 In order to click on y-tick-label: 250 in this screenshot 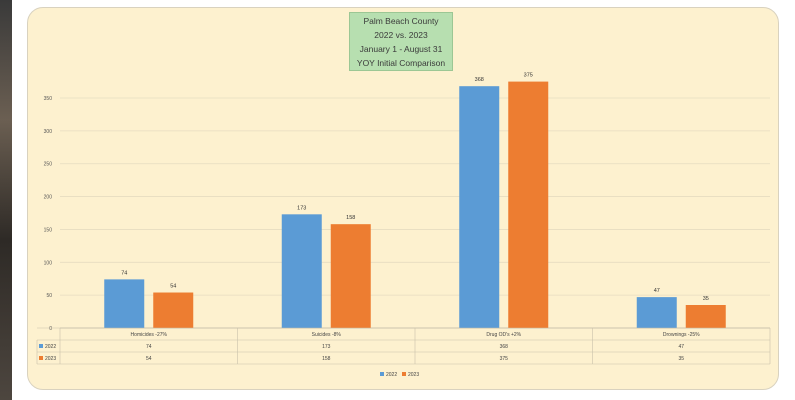, I will do `click(48, 165)`.